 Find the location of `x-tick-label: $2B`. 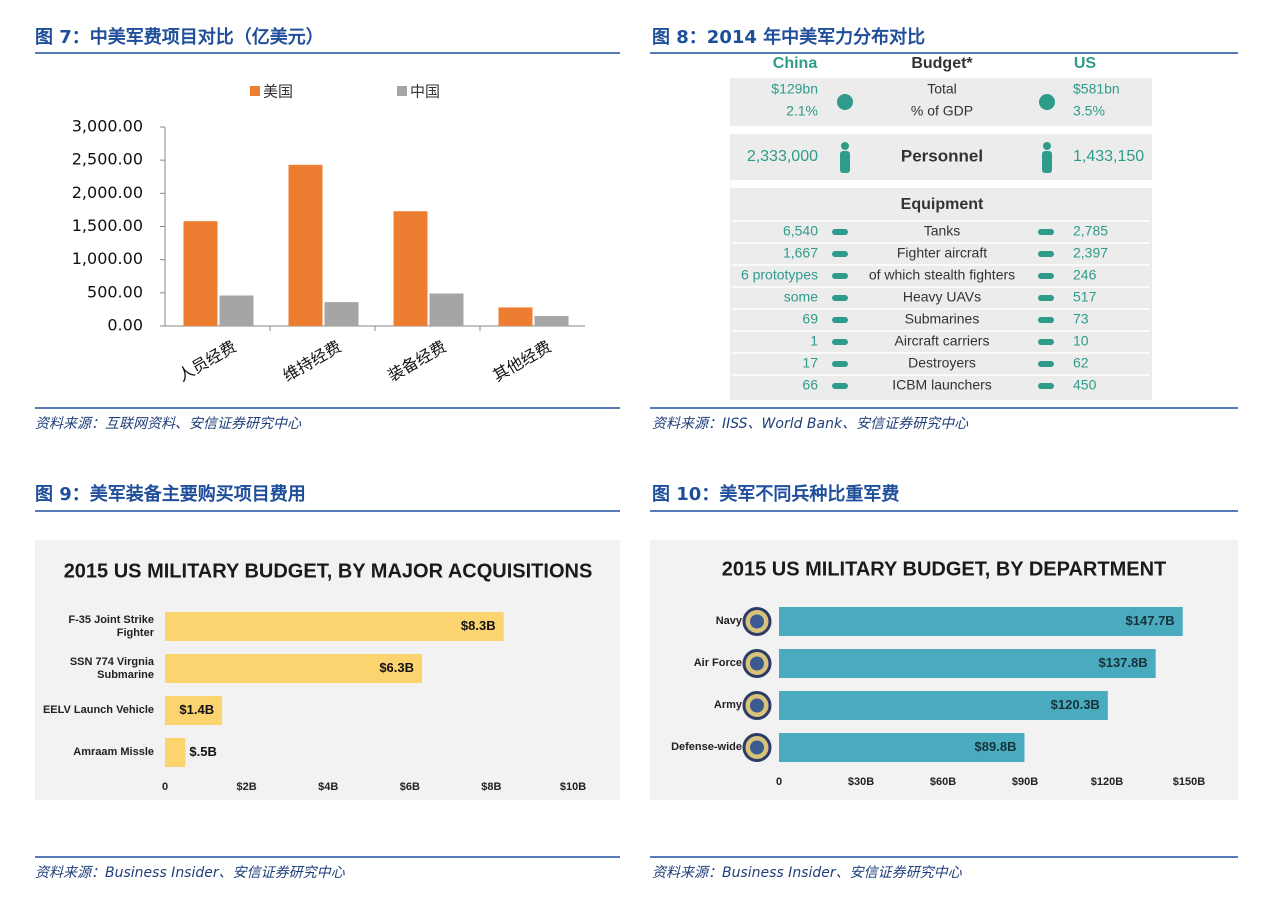

x-tick-label: $2B is located at coordinates (247, 787).